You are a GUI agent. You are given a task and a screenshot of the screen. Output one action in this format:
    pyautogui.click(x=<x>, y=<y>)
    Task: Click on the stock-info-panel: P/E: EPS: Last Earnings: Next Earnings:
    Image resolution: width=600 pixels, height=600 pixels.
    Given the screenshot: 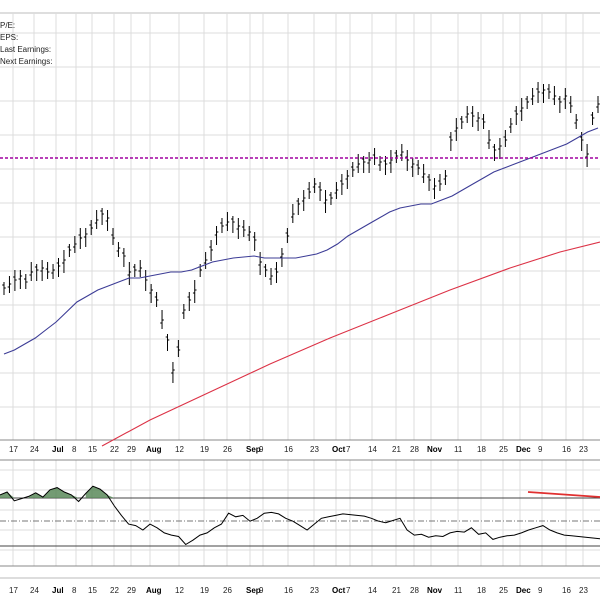 What is the action you would take?
    pyautogui.click(x=26, y=44)
    